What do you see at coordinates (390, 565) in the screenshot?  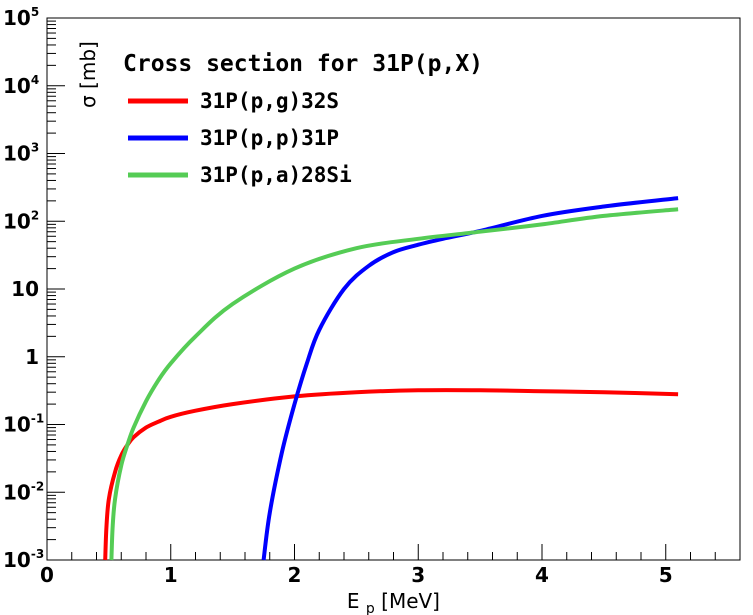 I see `x-axis-ticks: 0 1 2 3 4 5` at bounding box center [390, 565].